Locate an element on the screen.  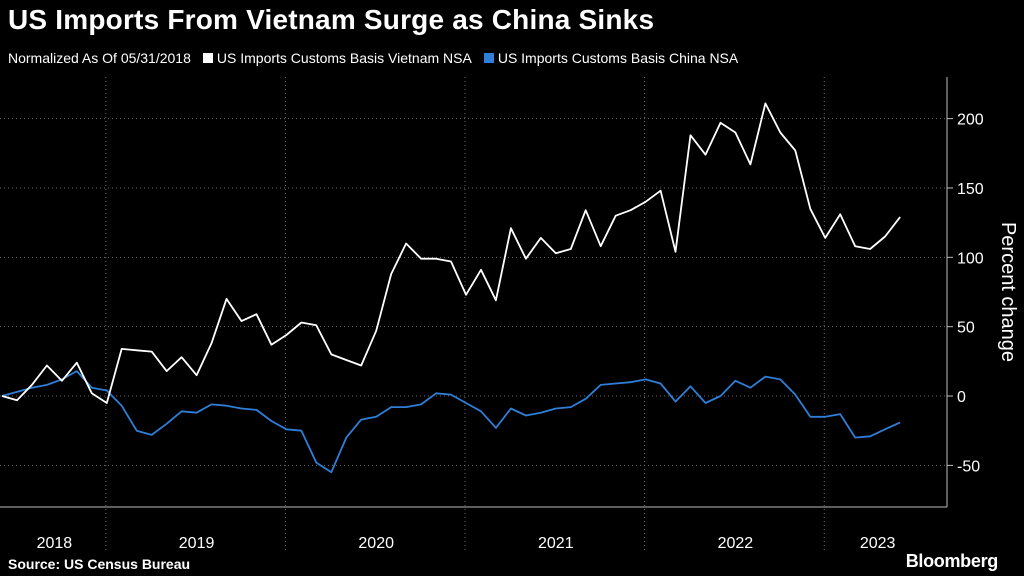
x-tick-label: 2018 is located at coordinates (55, 543).